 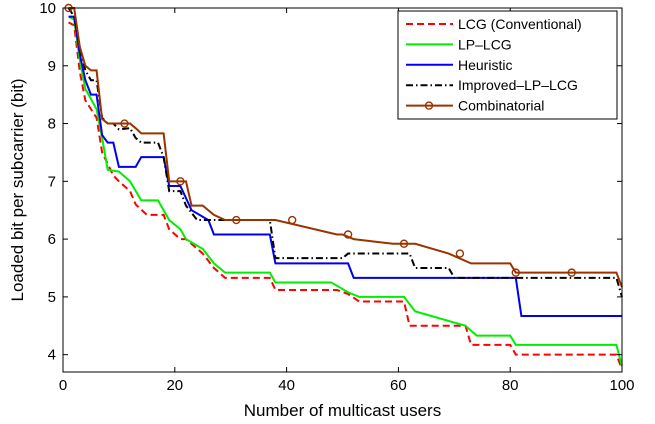 What do you see at coordinates (342, 410) in the screenshot?
I see `x-axis-title: Number of multicast users` at bounding box center [342, 410].